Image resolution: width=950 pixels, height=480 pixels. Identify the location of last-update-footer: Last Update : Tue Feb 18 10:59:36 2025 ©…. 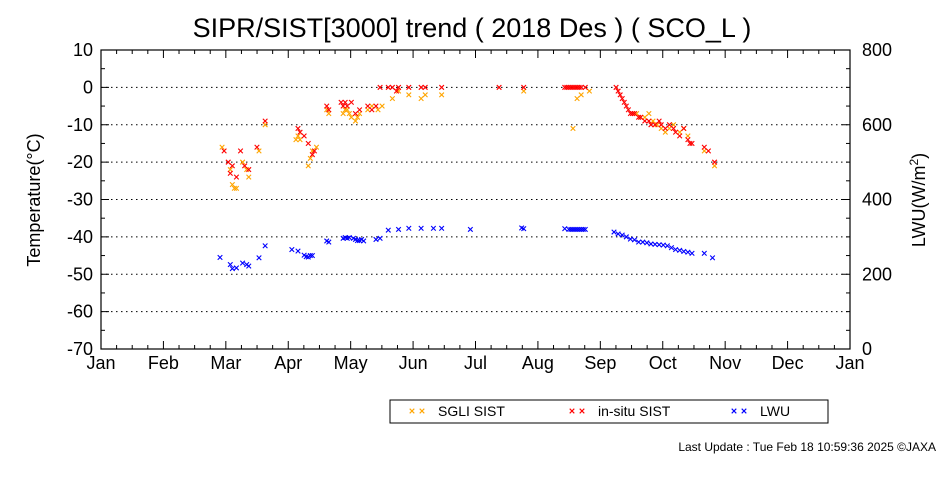
(807, 447).